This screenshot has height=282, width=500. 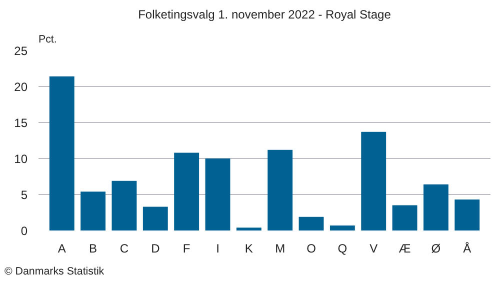 I want to click on x-tick-label: C, so click(x=124, y=249).